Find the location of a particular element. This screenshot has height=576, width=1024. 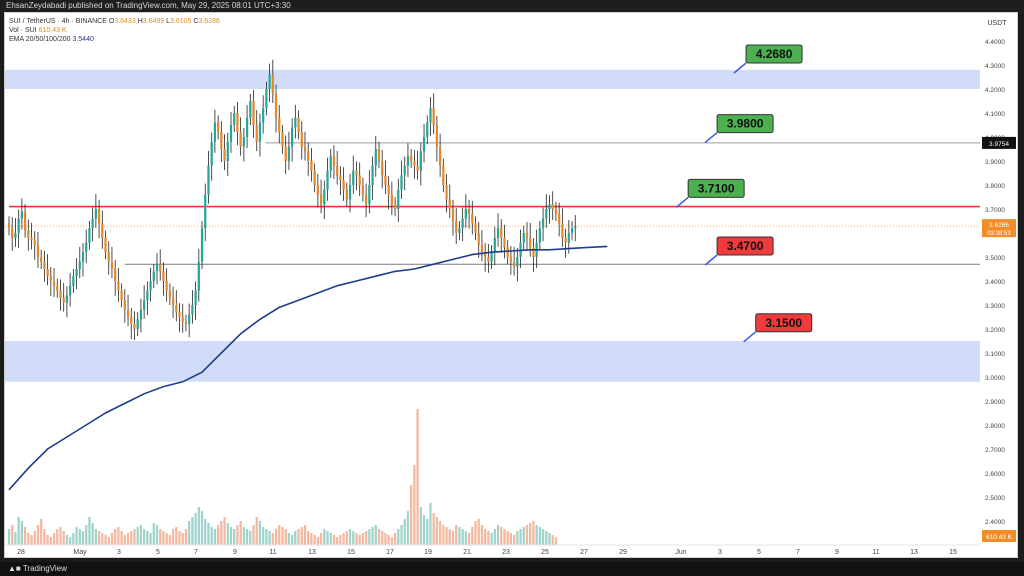

x-tick-label: 9 is located at coordinates (235, 552).